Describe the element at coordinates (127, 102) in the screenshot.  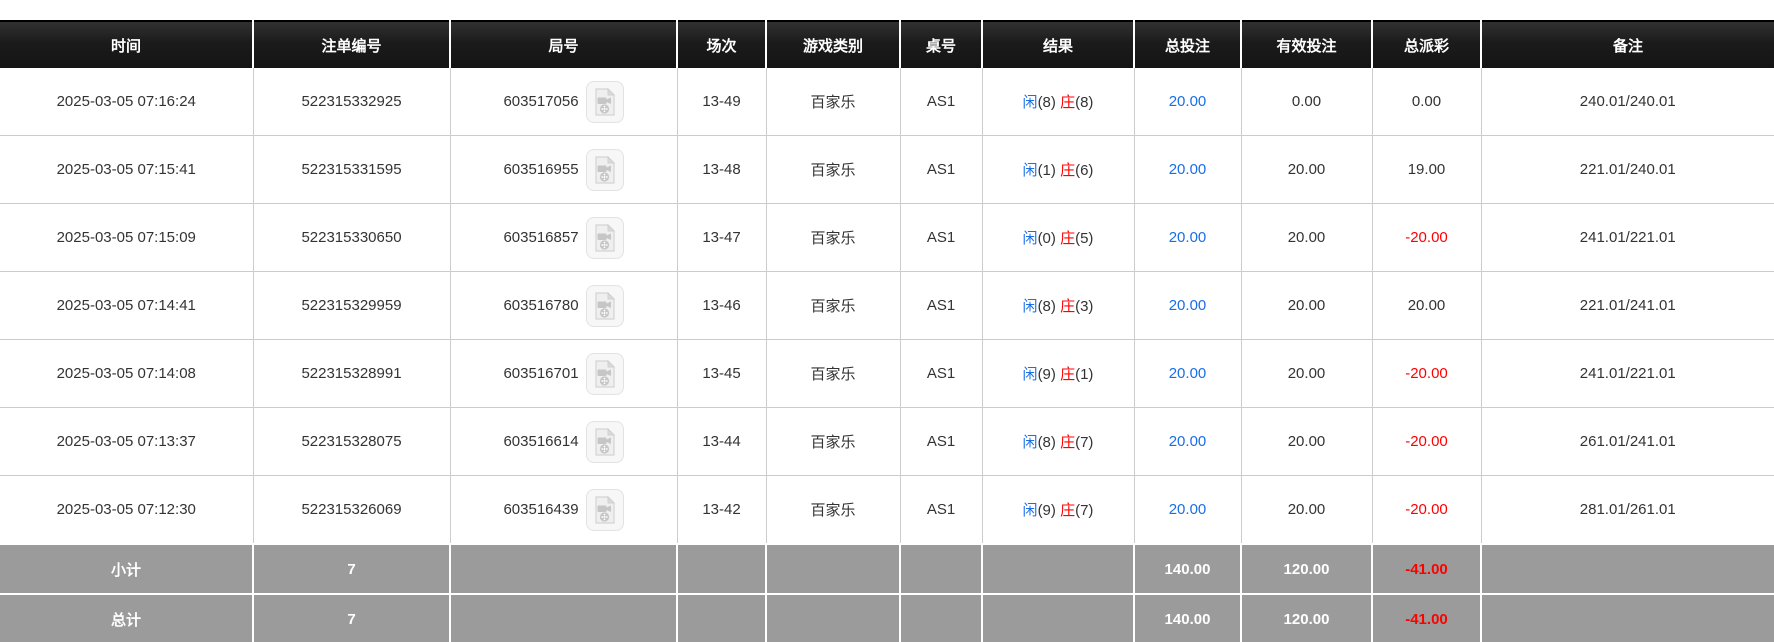
I see `cell-time: 2025-03-05 07:16:24` at that location.